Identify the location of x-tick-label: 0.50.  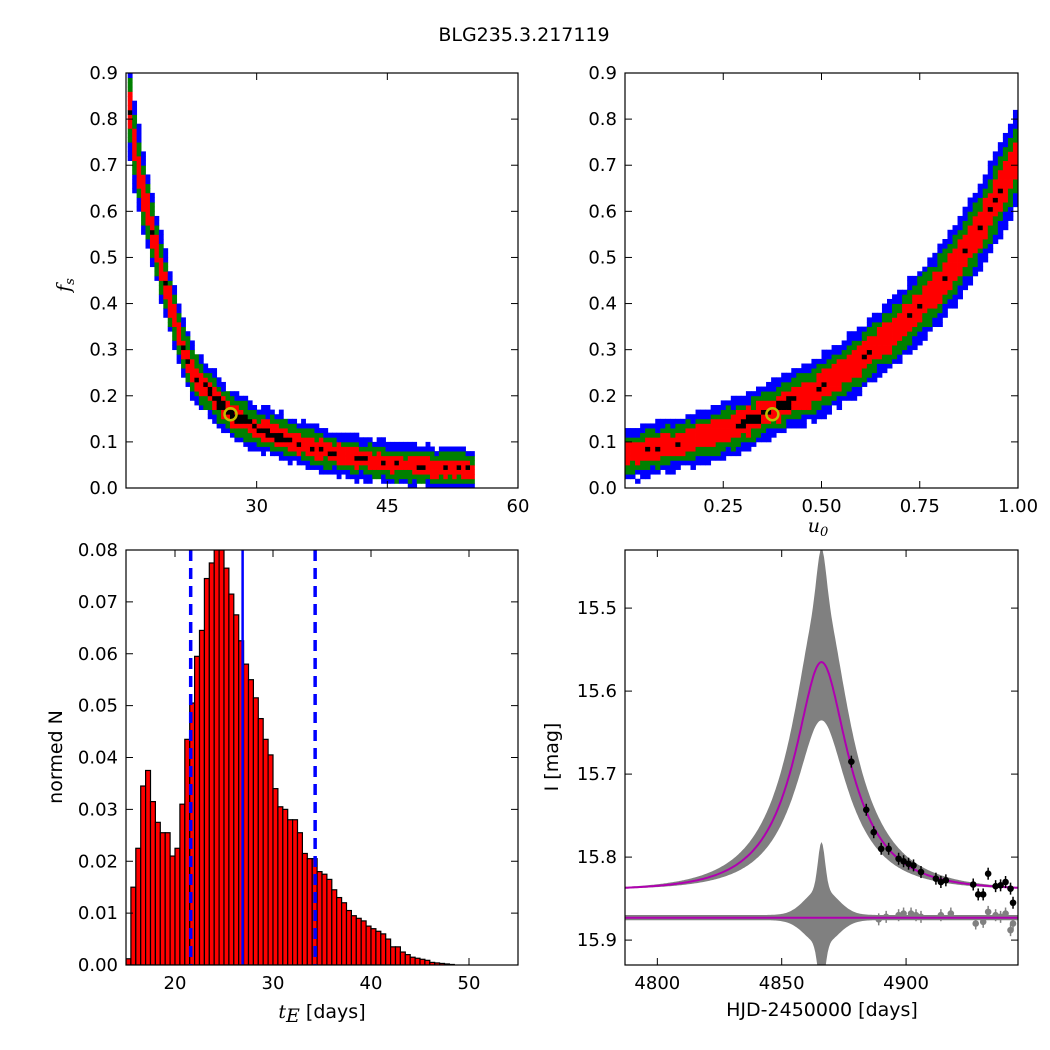
(821, 506).